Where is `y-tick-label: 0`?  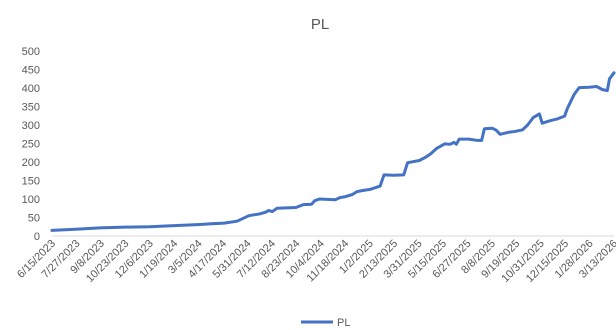 y-tick-label: 0 is located at coordinates (37, 237).